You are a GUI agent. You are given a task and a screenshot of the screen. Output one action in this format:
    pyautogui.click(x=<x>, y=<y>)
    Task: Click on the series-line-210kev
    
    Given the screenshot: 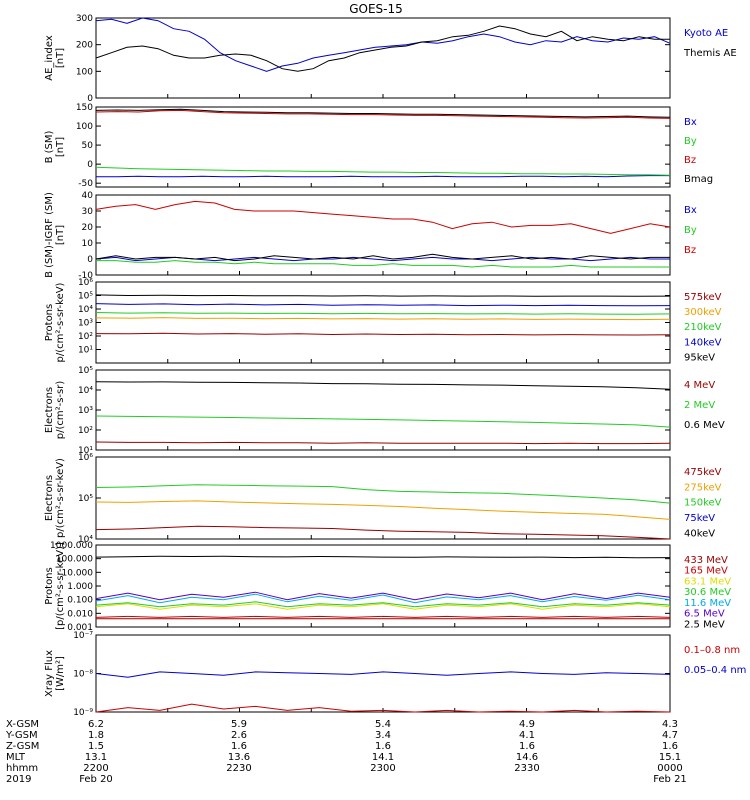 What is the action you would take?
    pyautogui.click(x=383, y=313)
    